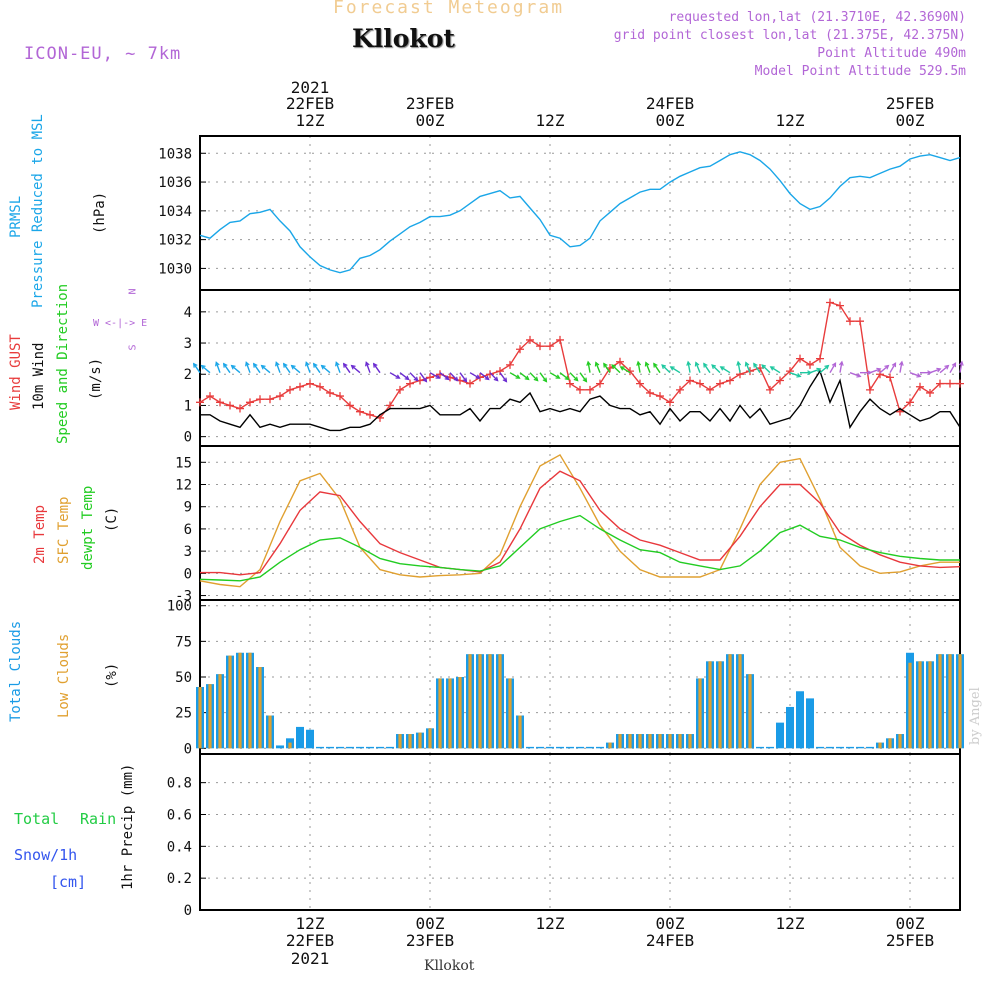 This screenshot has height=1000, width=1000. Describe the element at coordinates (817, 17) in the screenshot. I see `requested-coords: requested lon,lat (21.3710E, 42.3690N)` at that location.